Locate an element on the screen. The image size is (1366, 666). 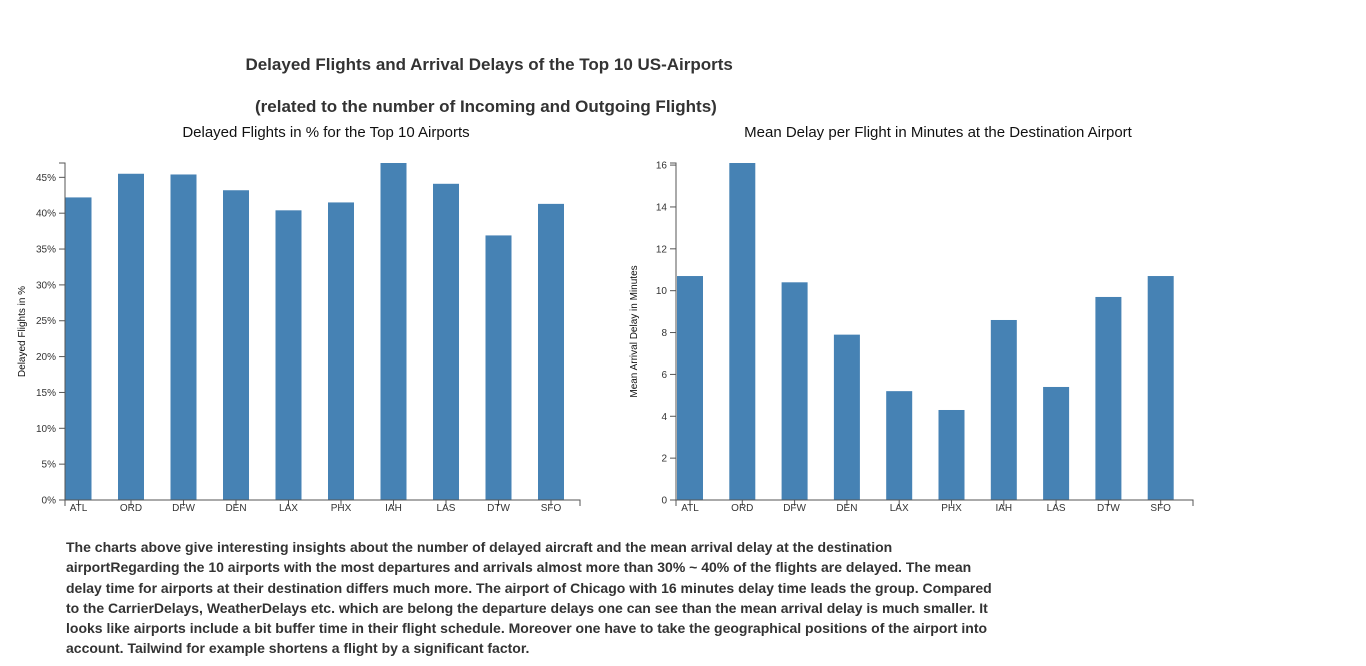
y-axis-title: Mean Arrival Delay in Minutes is located at coordinates (634, 331).